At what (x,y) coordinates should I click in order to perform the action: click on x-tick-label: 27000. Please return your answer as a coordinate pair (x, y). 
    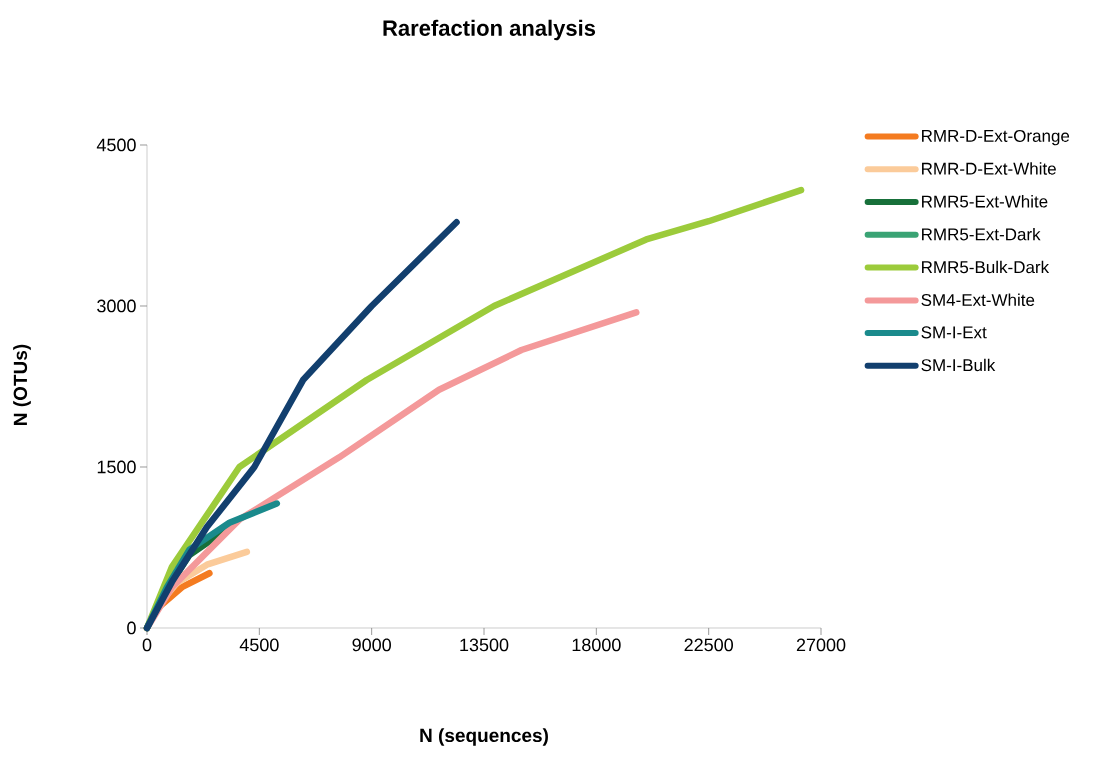
    Looking at the image, I should click on (821, 645).